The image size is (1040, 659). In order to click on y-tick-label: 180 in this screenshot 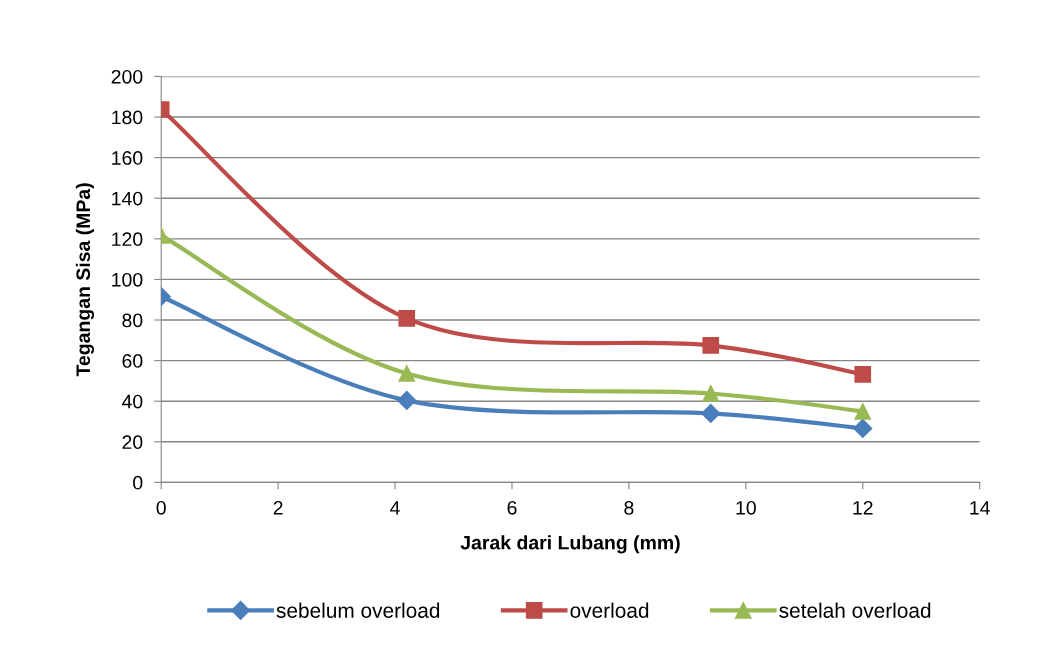, I will do `click(127, 117)`.